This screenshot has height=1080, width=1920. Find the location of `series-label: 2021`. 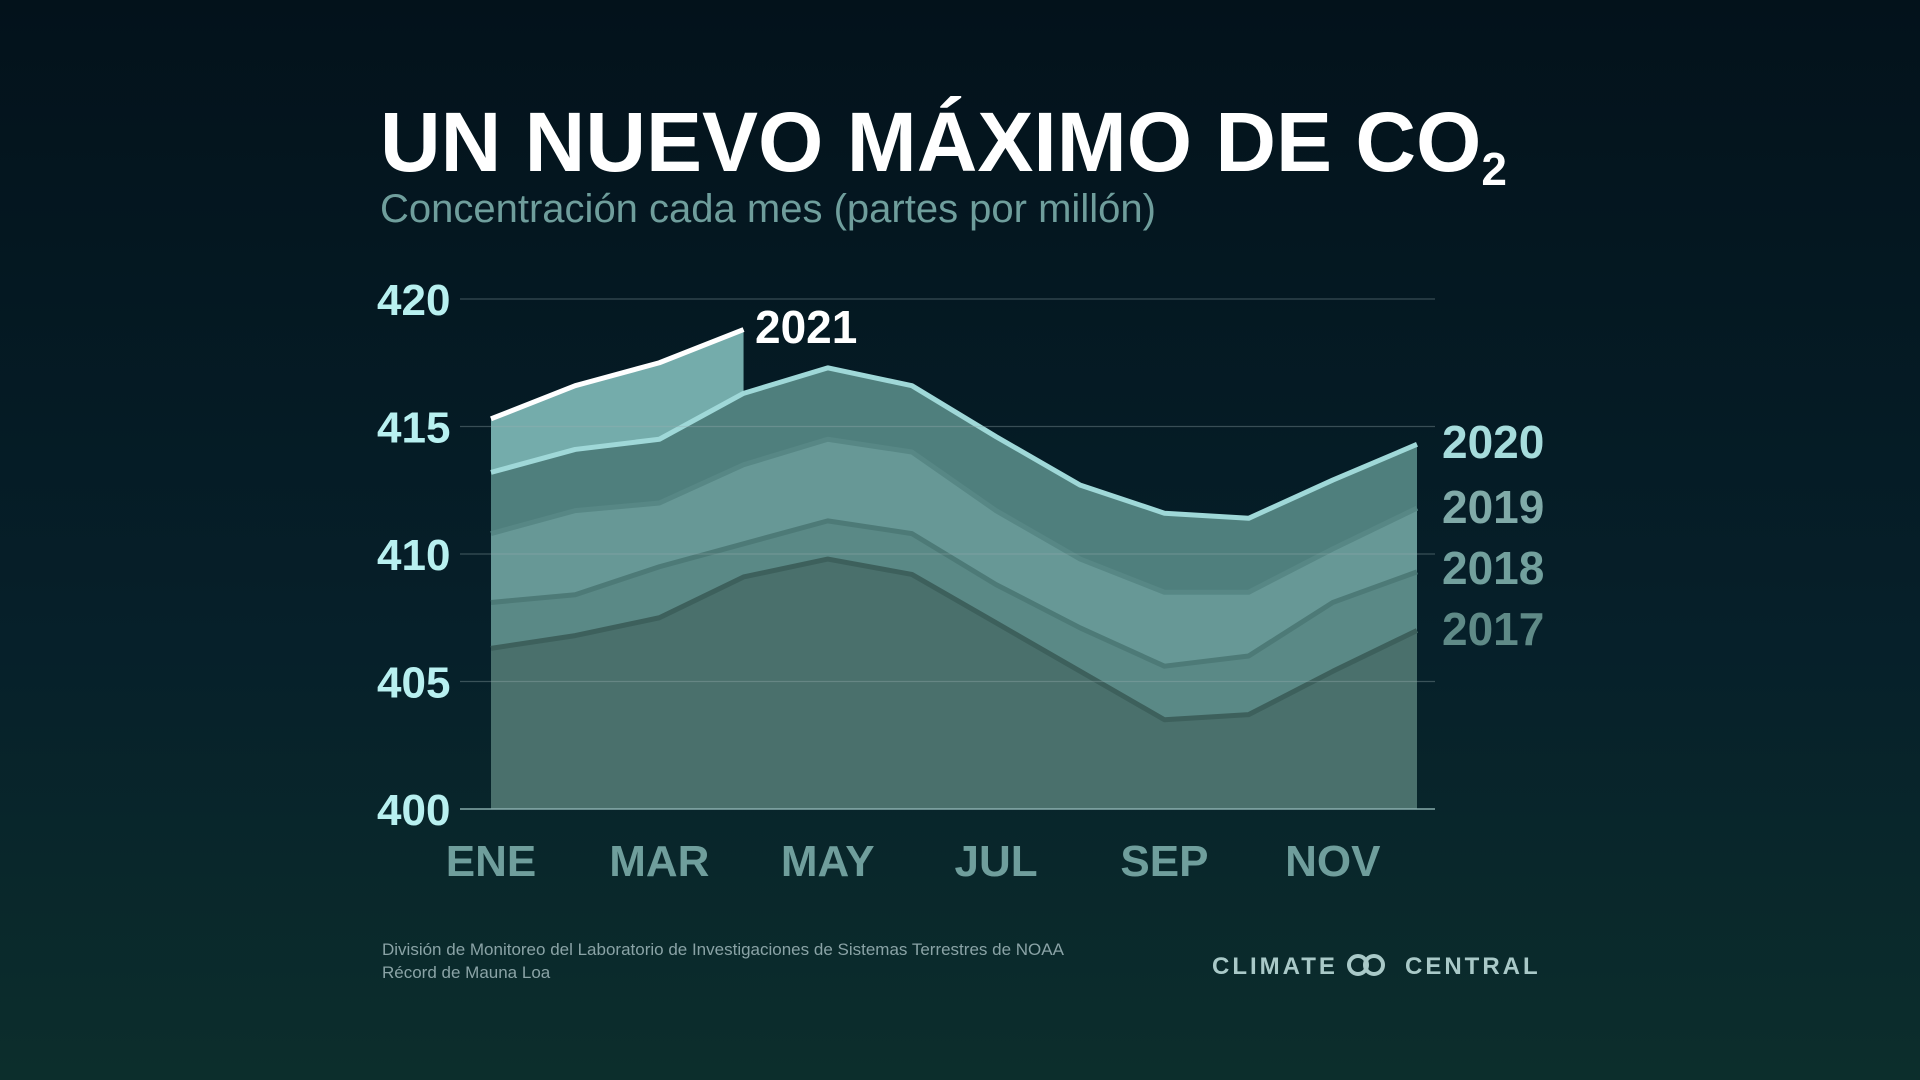

series-label: 2021 is located at coordinates (806, 327).